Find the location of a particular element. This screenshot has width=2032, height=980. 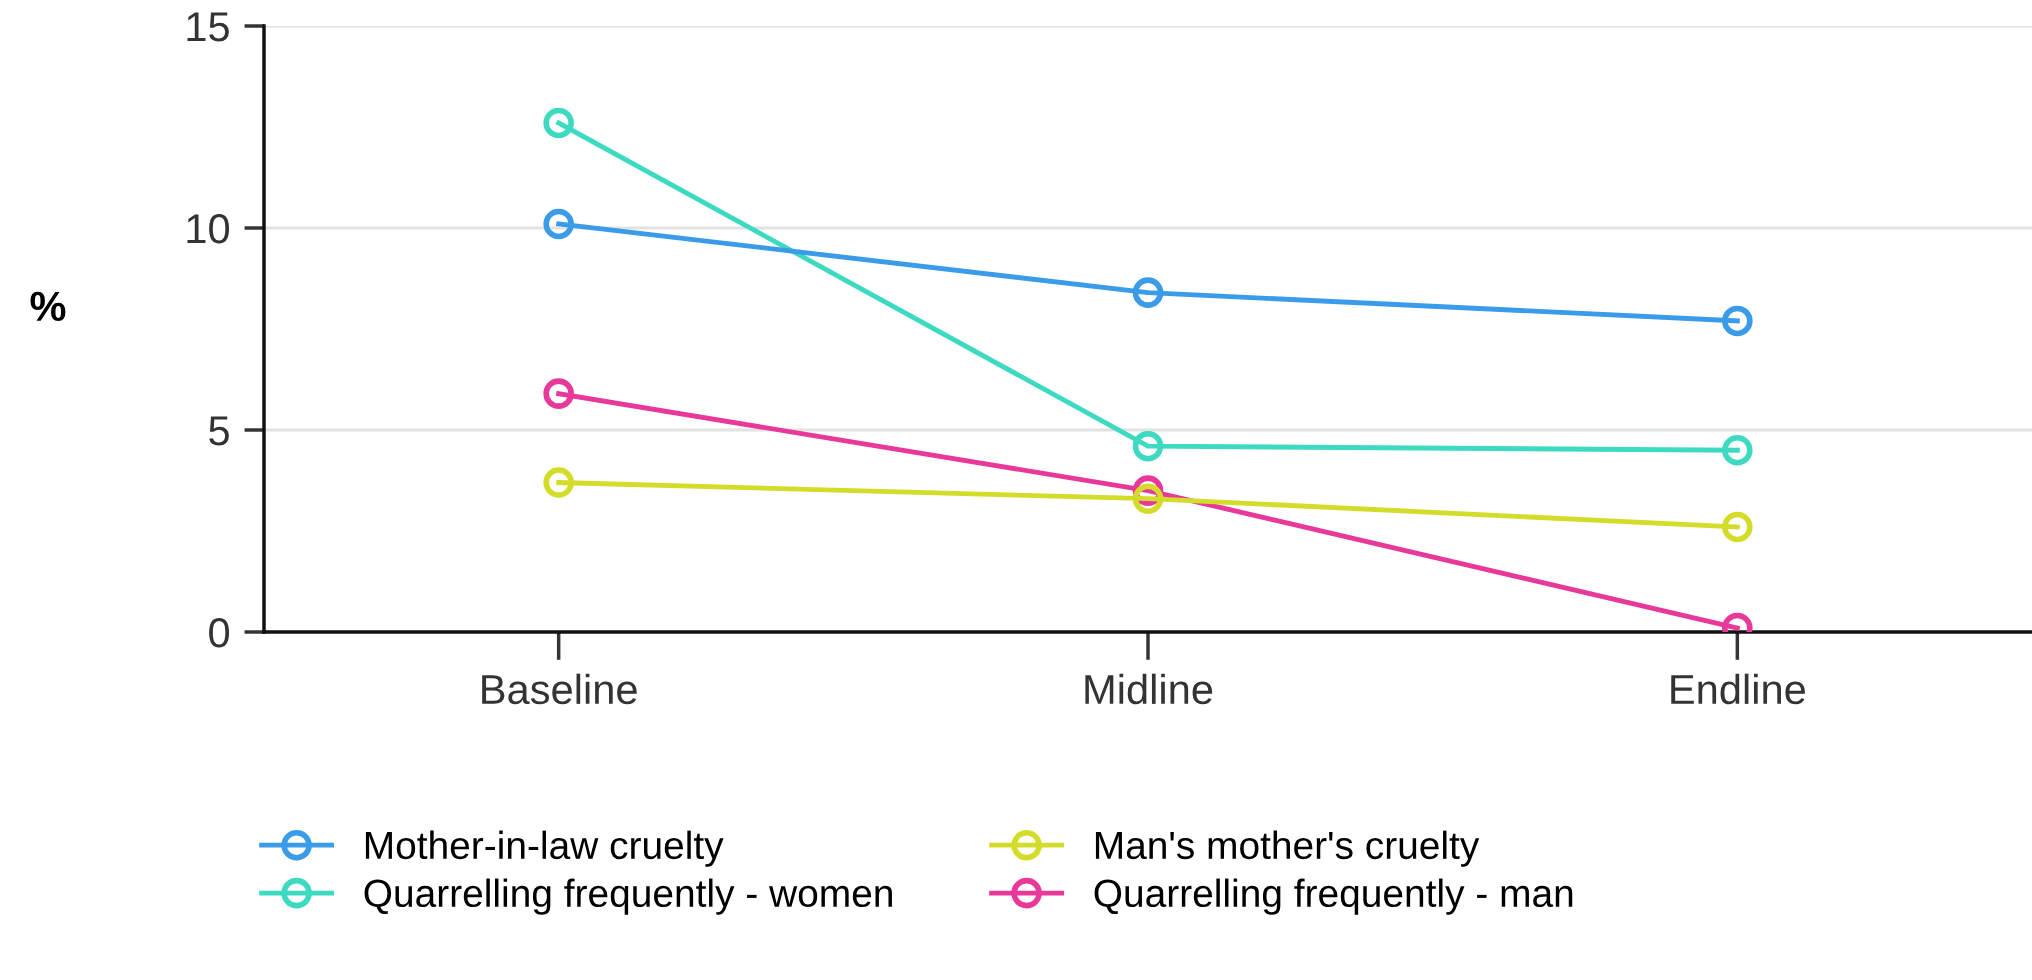

legend-label: Mother-in-law cruelty is located at coordinates (544, 848).